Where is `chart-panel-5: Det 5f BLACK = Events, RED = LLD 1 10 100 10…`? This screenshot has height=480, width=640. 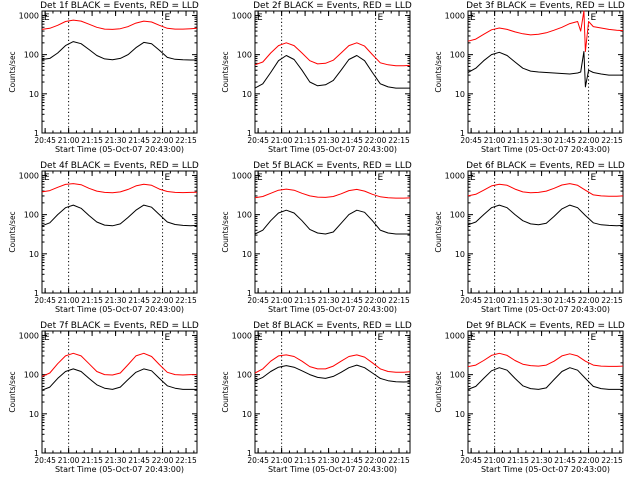
chart-panel-5: Det 5f BLACK = Events, RED = LLD 1 10 100 10… is located at coordinates (316, 237).